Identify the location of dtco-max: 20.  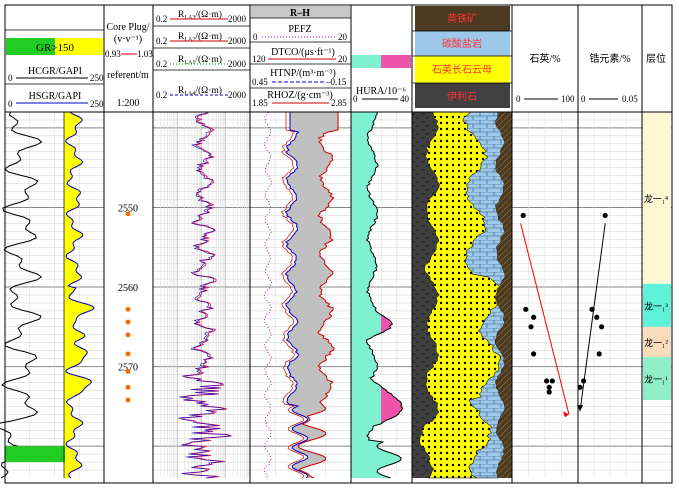
(343, 59).